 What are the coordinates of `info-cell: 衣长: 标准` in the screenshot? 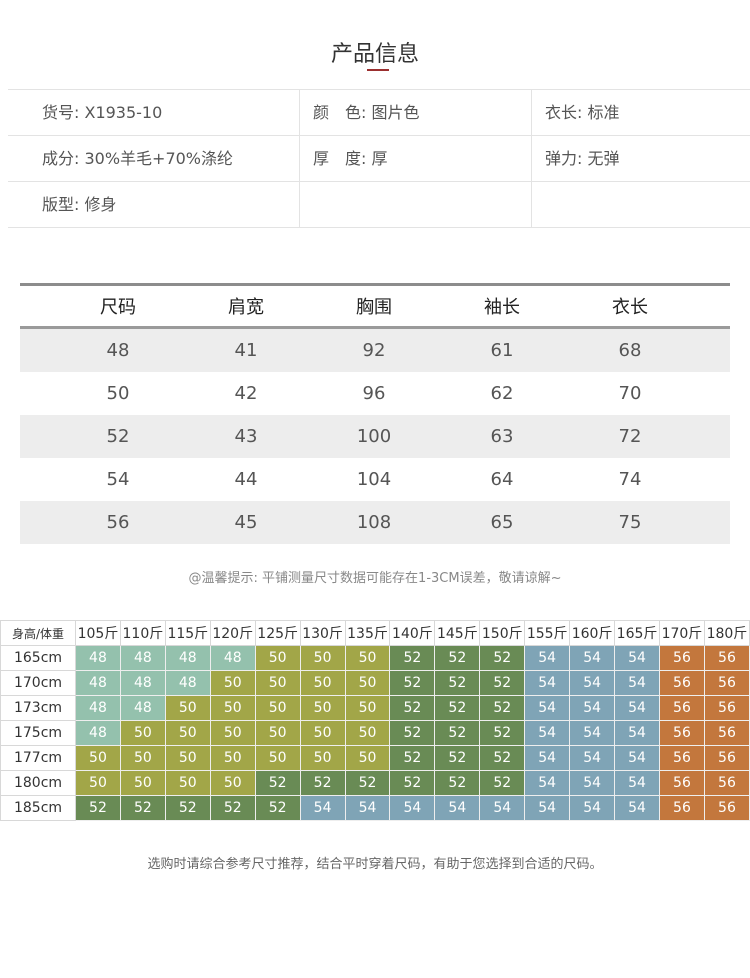 It's located at (582, 112).